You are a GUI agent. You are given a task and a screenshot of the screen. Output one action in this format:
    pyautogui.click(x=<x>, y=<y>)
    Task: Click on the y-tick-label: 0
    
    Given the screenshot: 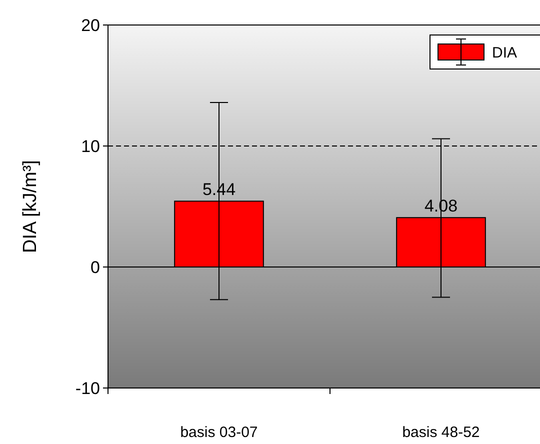 What is the action you would take?
    pyautogui.click(x=95, y=267)
    